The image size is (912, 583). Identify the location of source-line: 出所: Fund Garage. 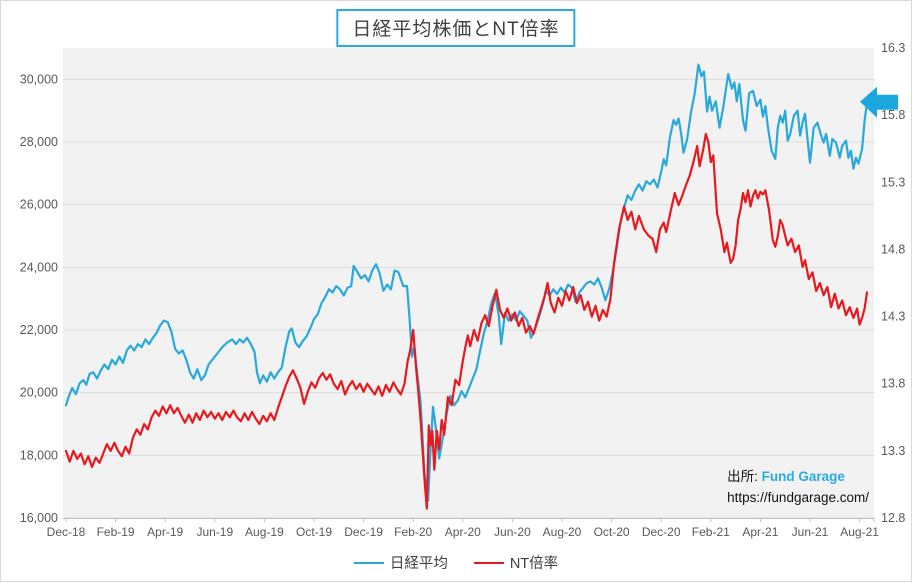
(798, 477).